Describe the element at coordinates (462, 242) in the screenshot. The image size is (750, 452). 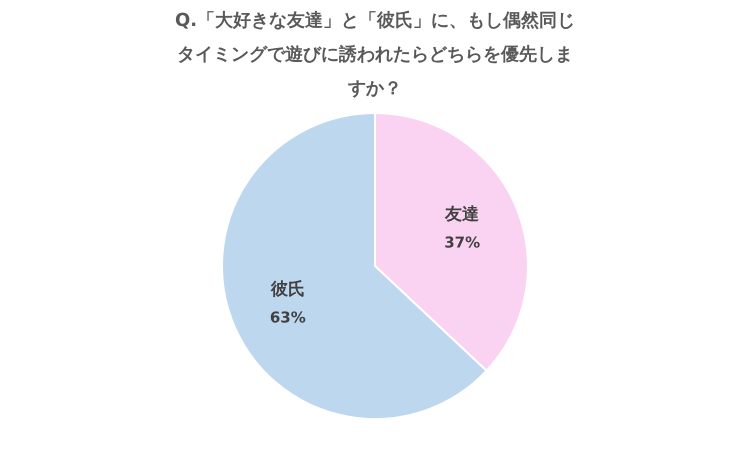
I see `data-label: 37%` at that location.